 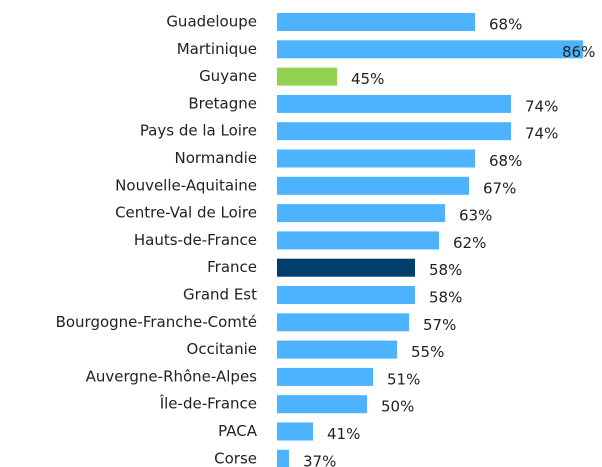 What do you see at coordinates (222, 349) in the screenshot?
I see `category-label: Occitanie` at bounding box center [222, 349].